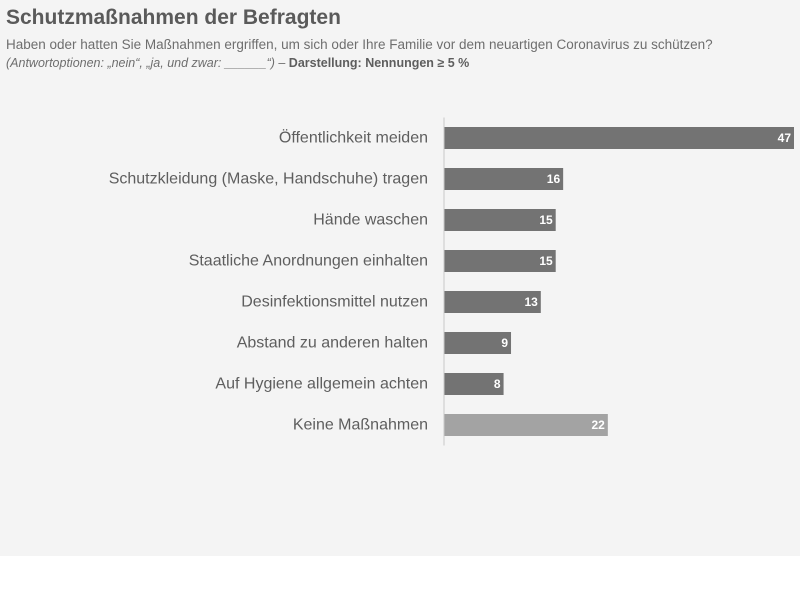 The width and height of the screenshot is (800, 600). Describe the element at coordinates (332, 343) in the screenshot. I see `category-label: Abstand zu anderen halten` at that location.